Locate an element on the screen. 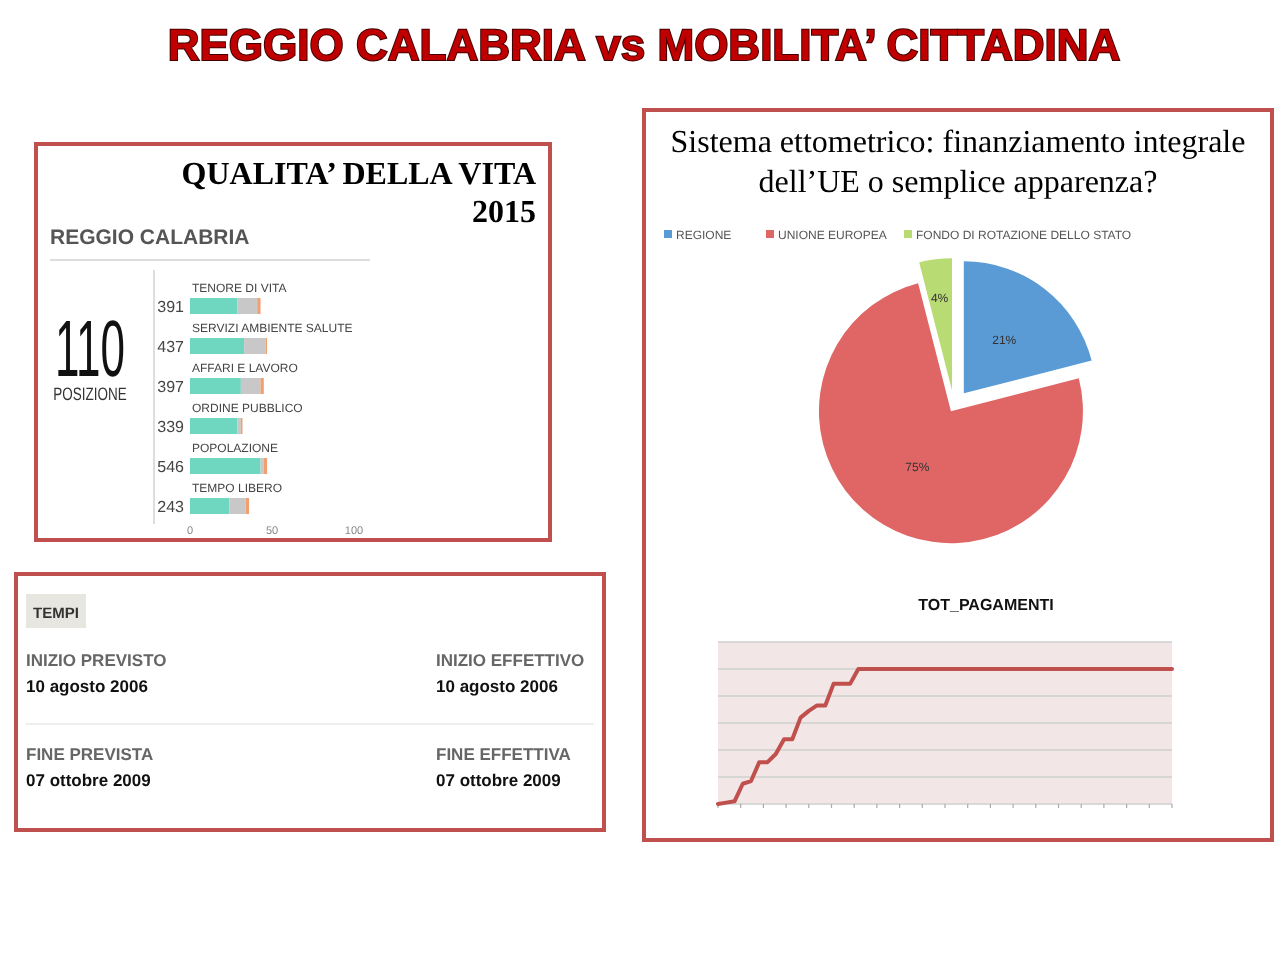 Image resolution: width=1288 pixels, height=964 pixels. text: INIZIO EFFETTIVO is located at coordinates (511, 660).